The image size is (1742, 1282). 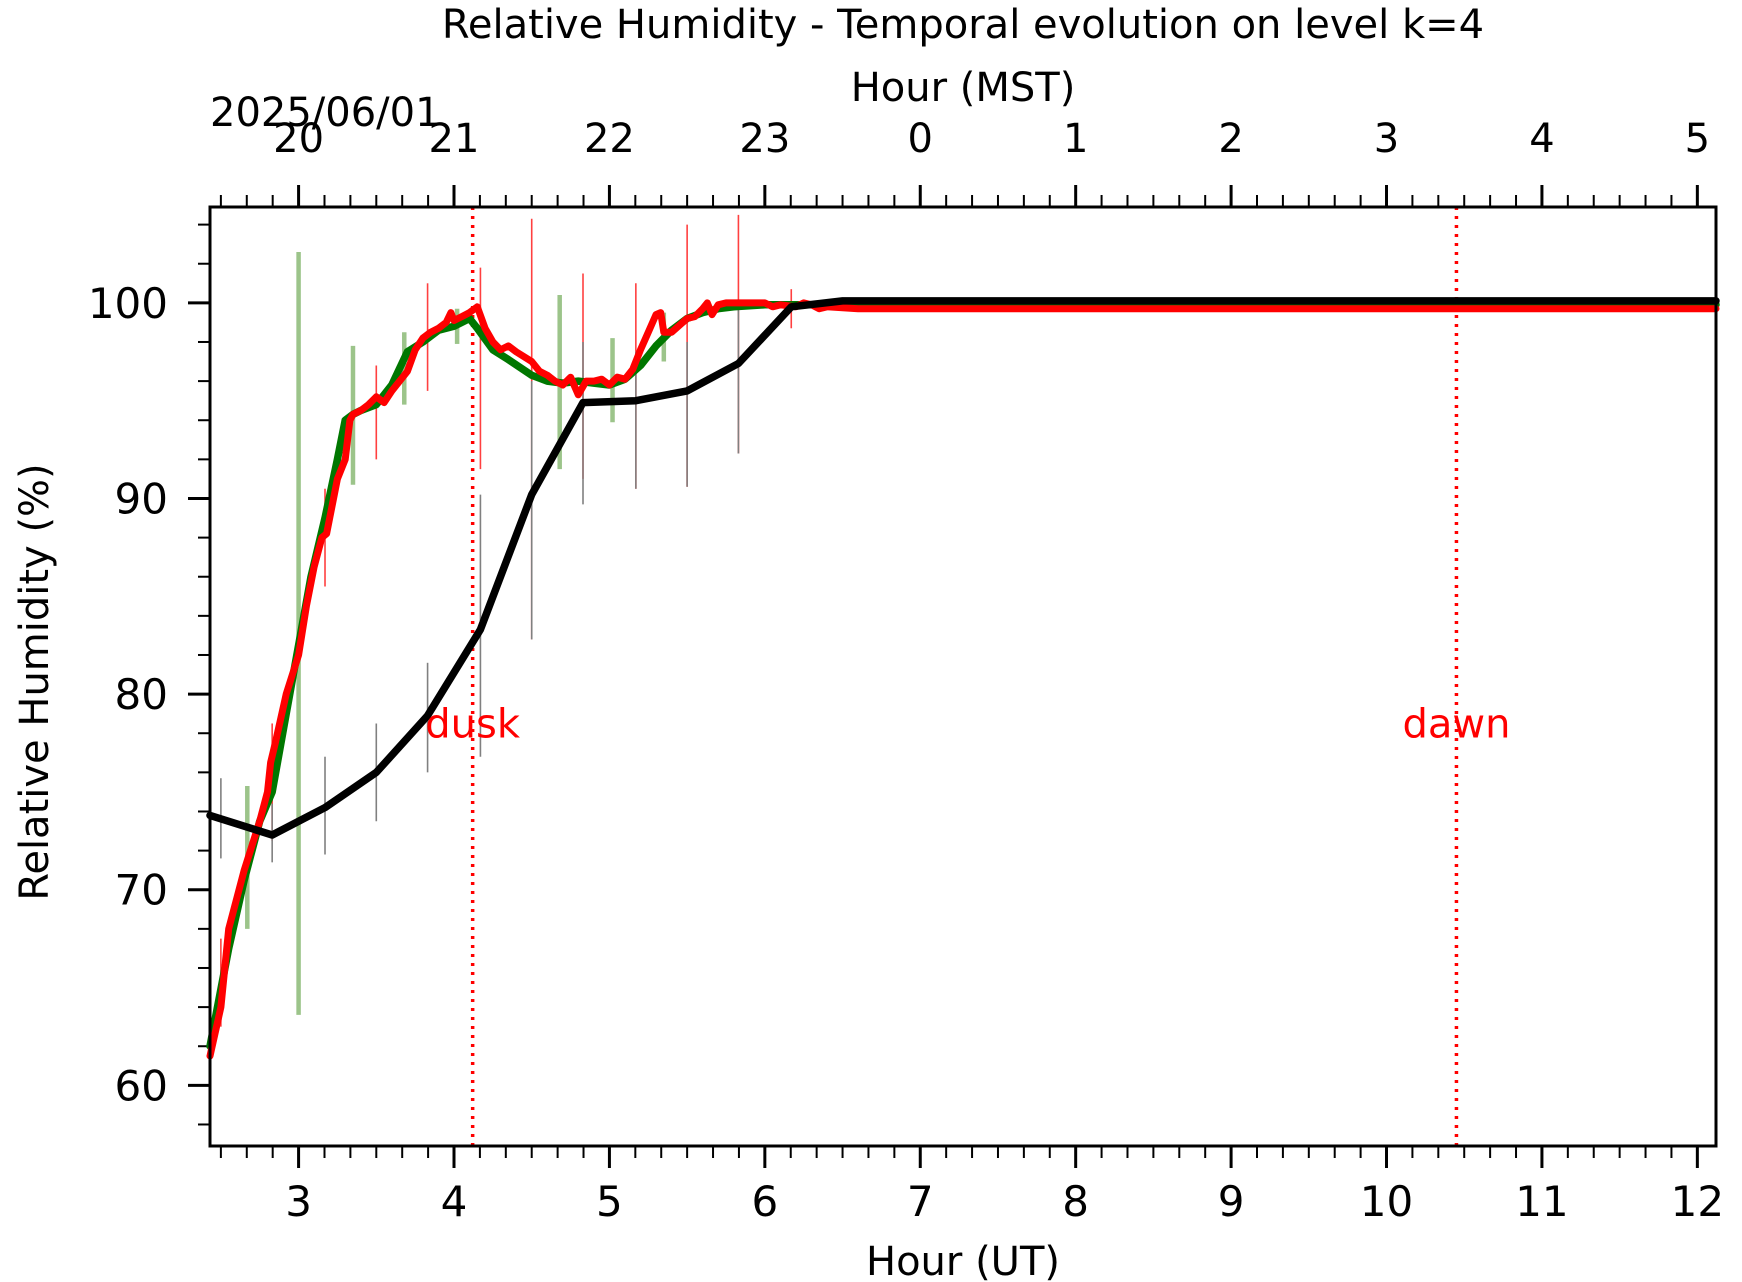 What do you see at coordinates (1456, 724) in the screenshot?
I see `annotation-dawn: dawn` at bounding box center [1456, 724].